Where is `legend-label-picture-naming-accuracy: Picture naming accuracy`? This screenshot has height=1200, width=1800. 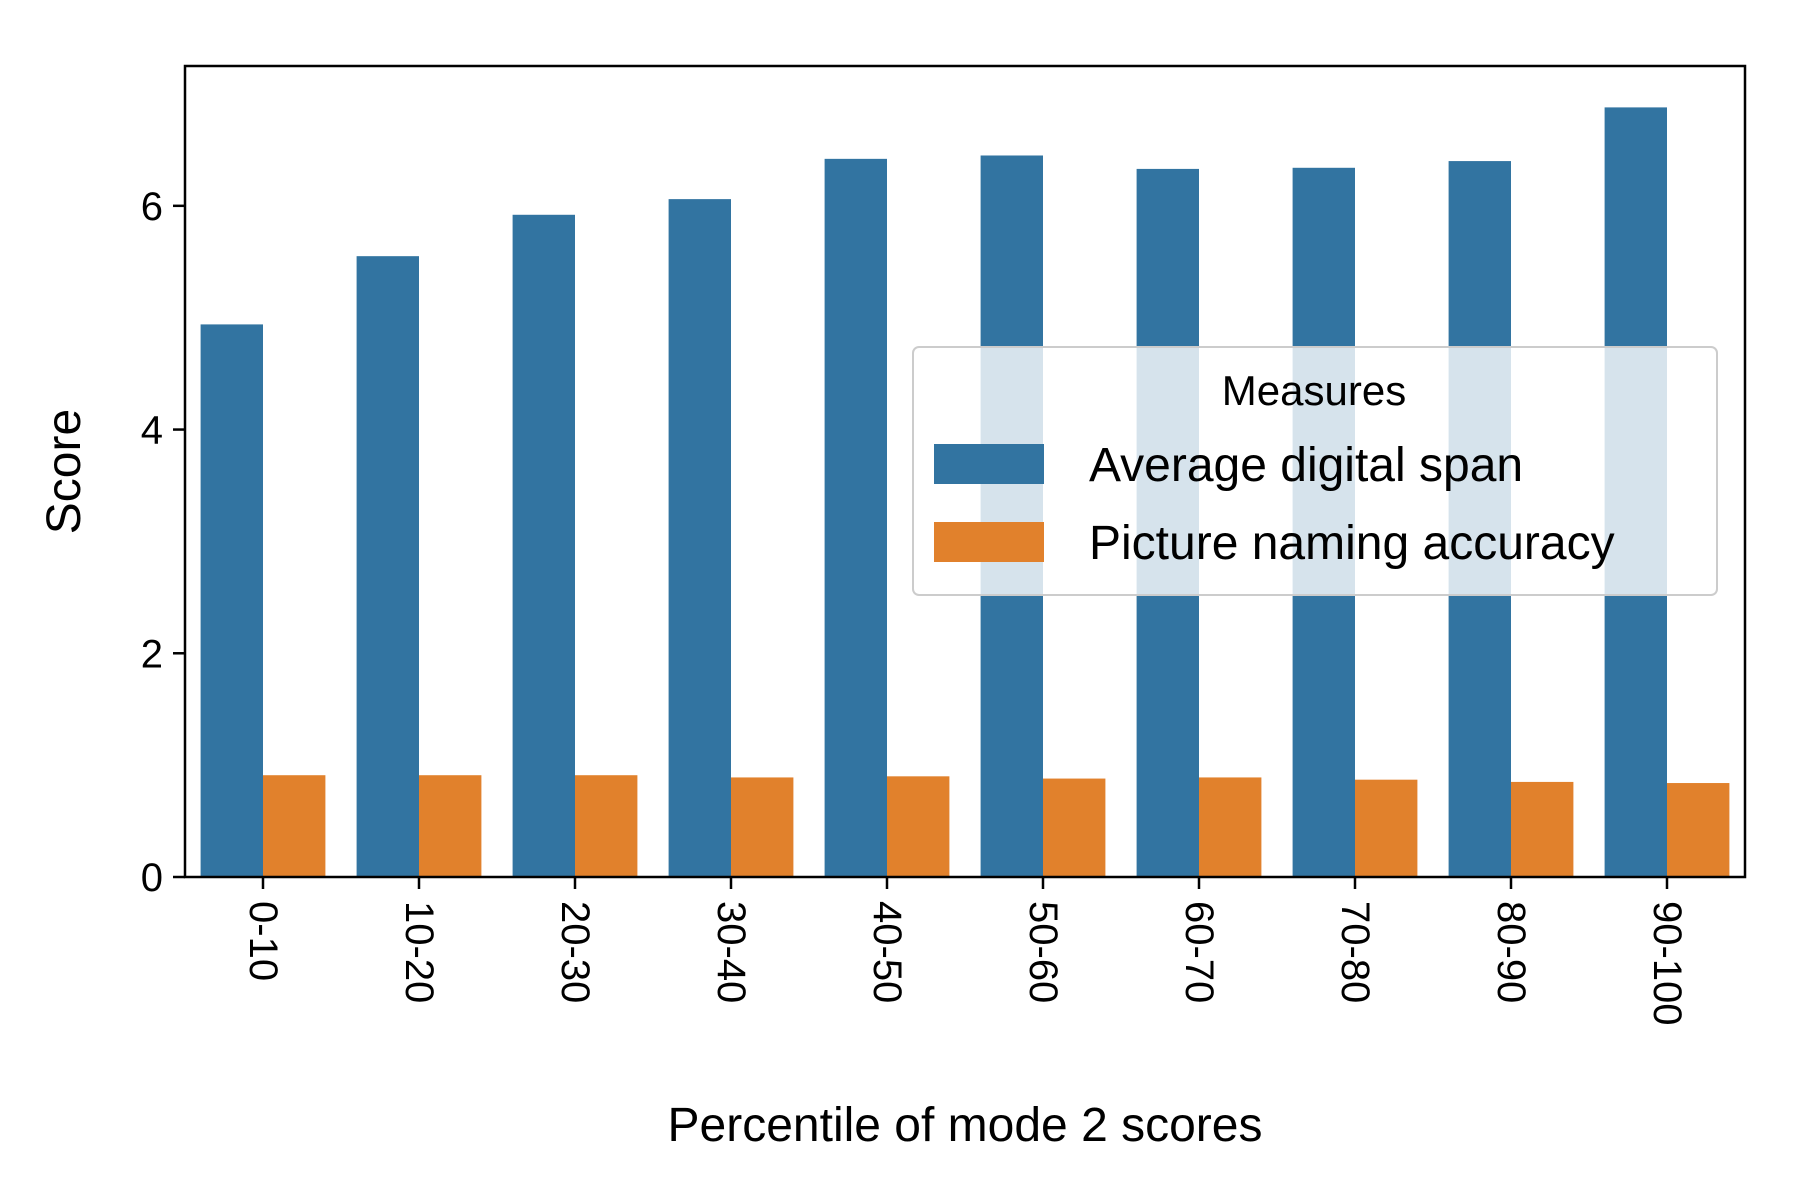
legend-label-picture-naming-accuracy: Picture naming accuracy is located at coordinates (1352, 543).